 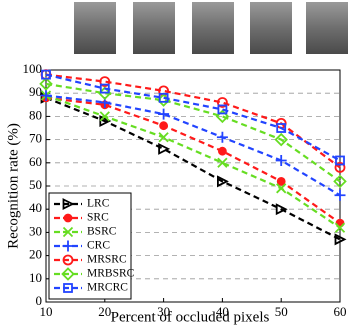 What do you see at coordinates (98, 204) in the screenshot?
I see `legend-label: LRC` at bounding box center [98, 204].